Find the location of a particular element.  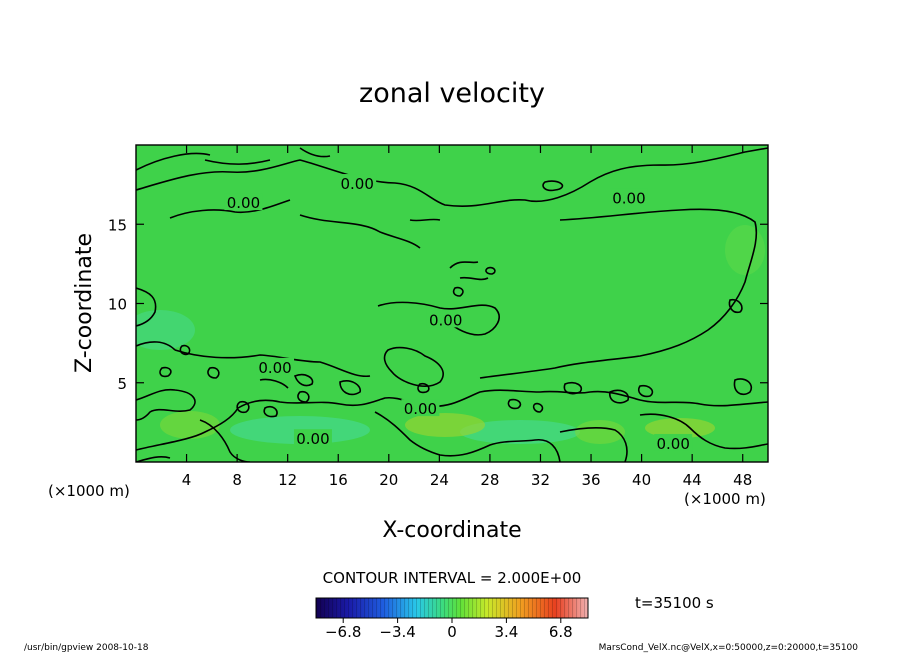

x-tick-label: 20 is located at coordinates (388, 480).